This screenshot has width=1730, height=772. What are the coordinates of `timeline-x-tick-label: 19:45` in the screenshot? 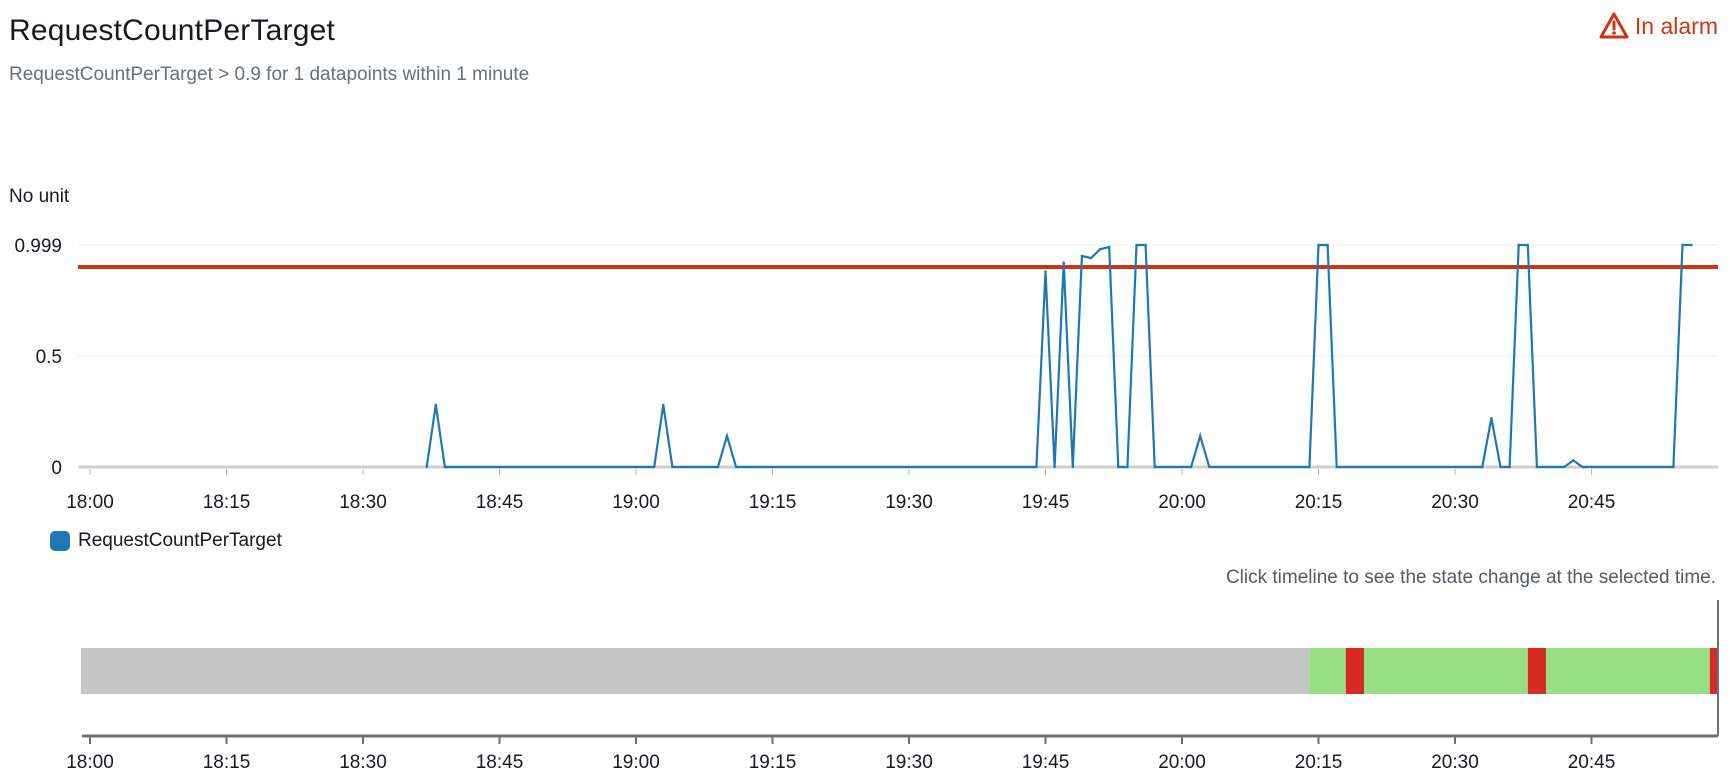 It's located at (1046, 762).